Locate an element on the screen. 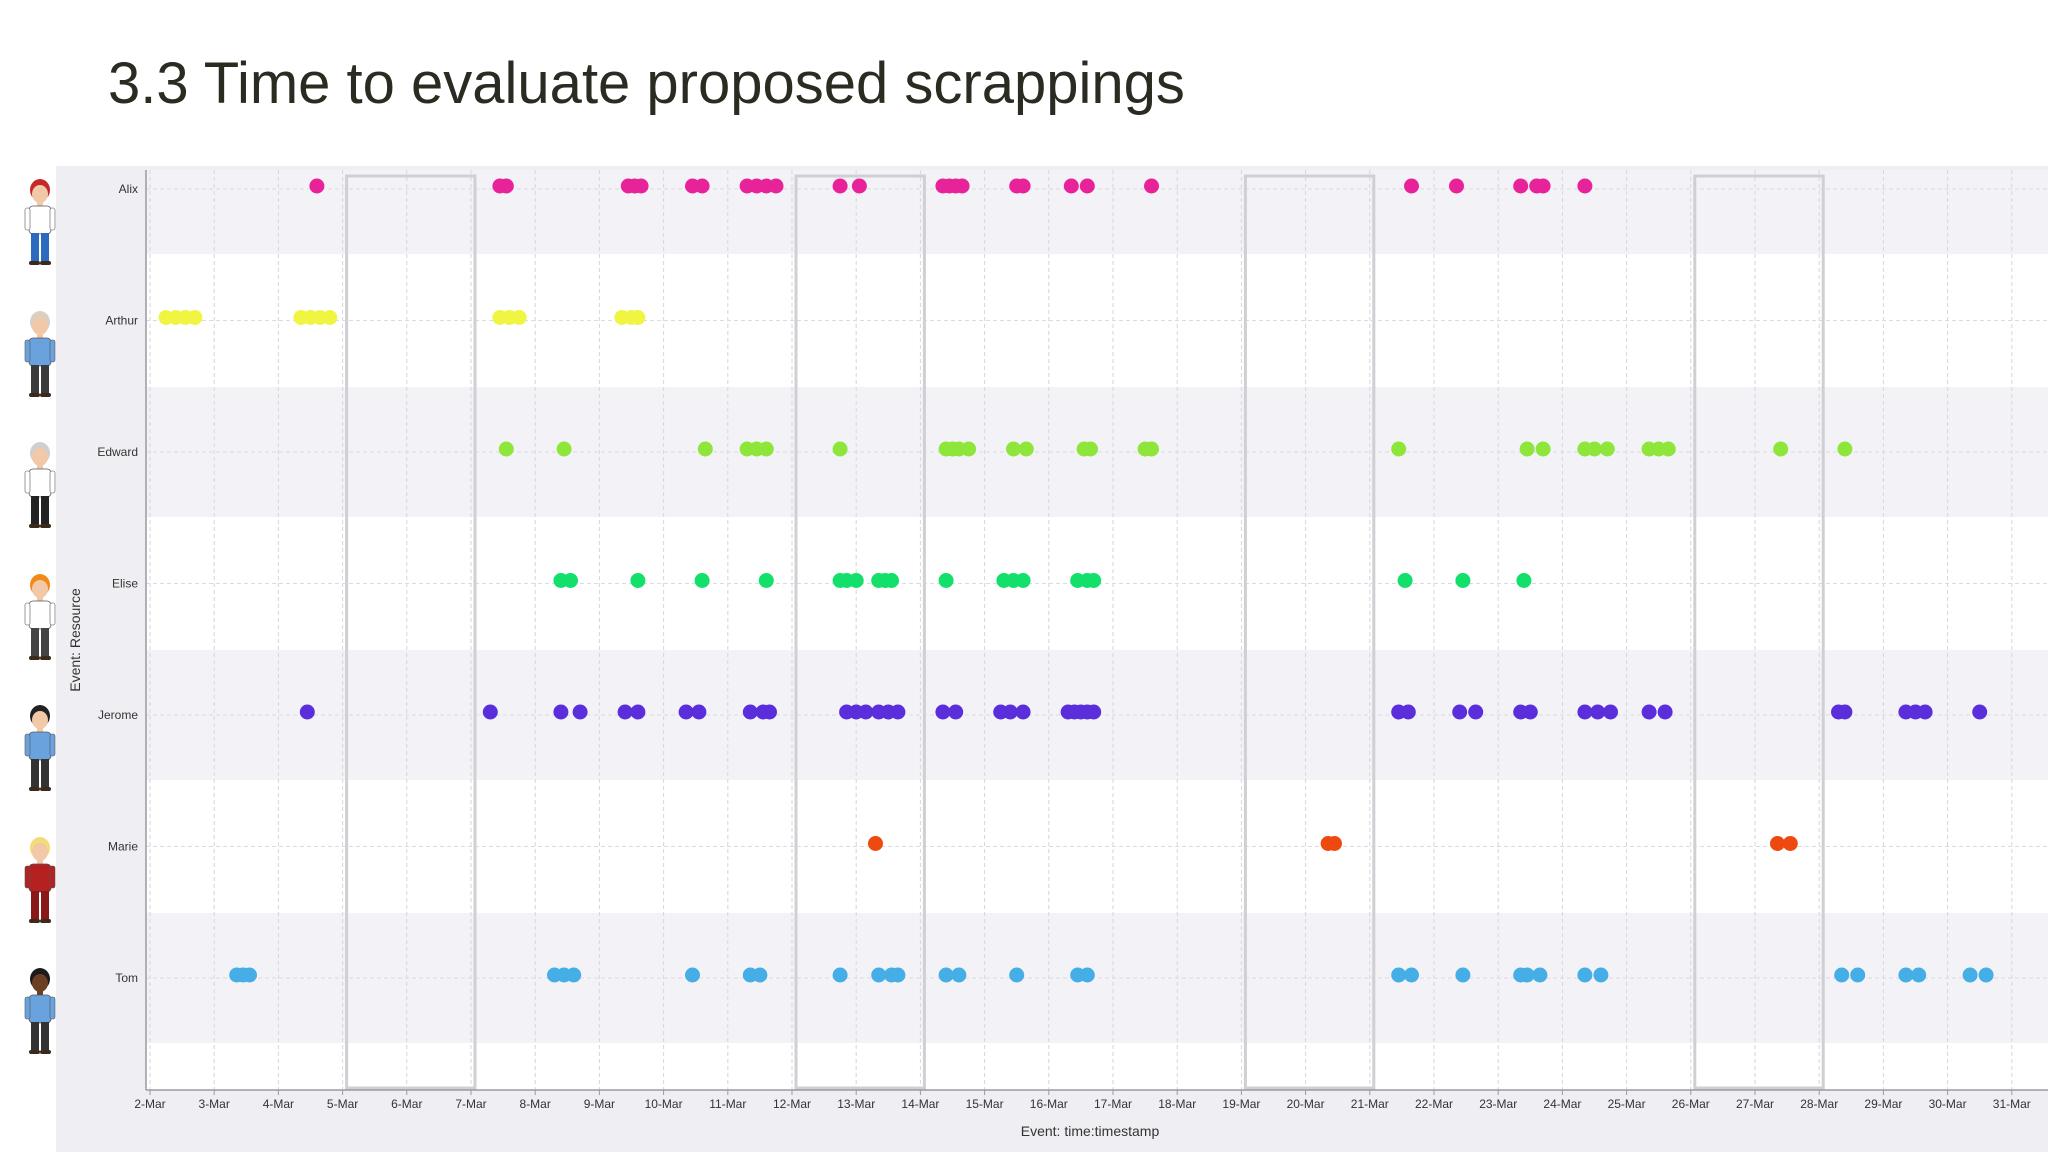 The height and width of the screenshot is (1152, 2048). x-tick-label: 3-Mar is located at coordinates (214, 1104).